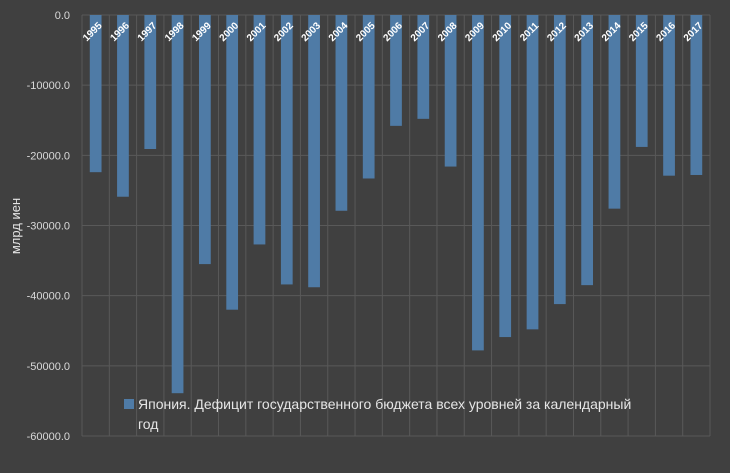 This screenshot has height=473, width=730. Describe the element at coordinates (669, 95) in the screenshot. I see `bar-2016` at that location.